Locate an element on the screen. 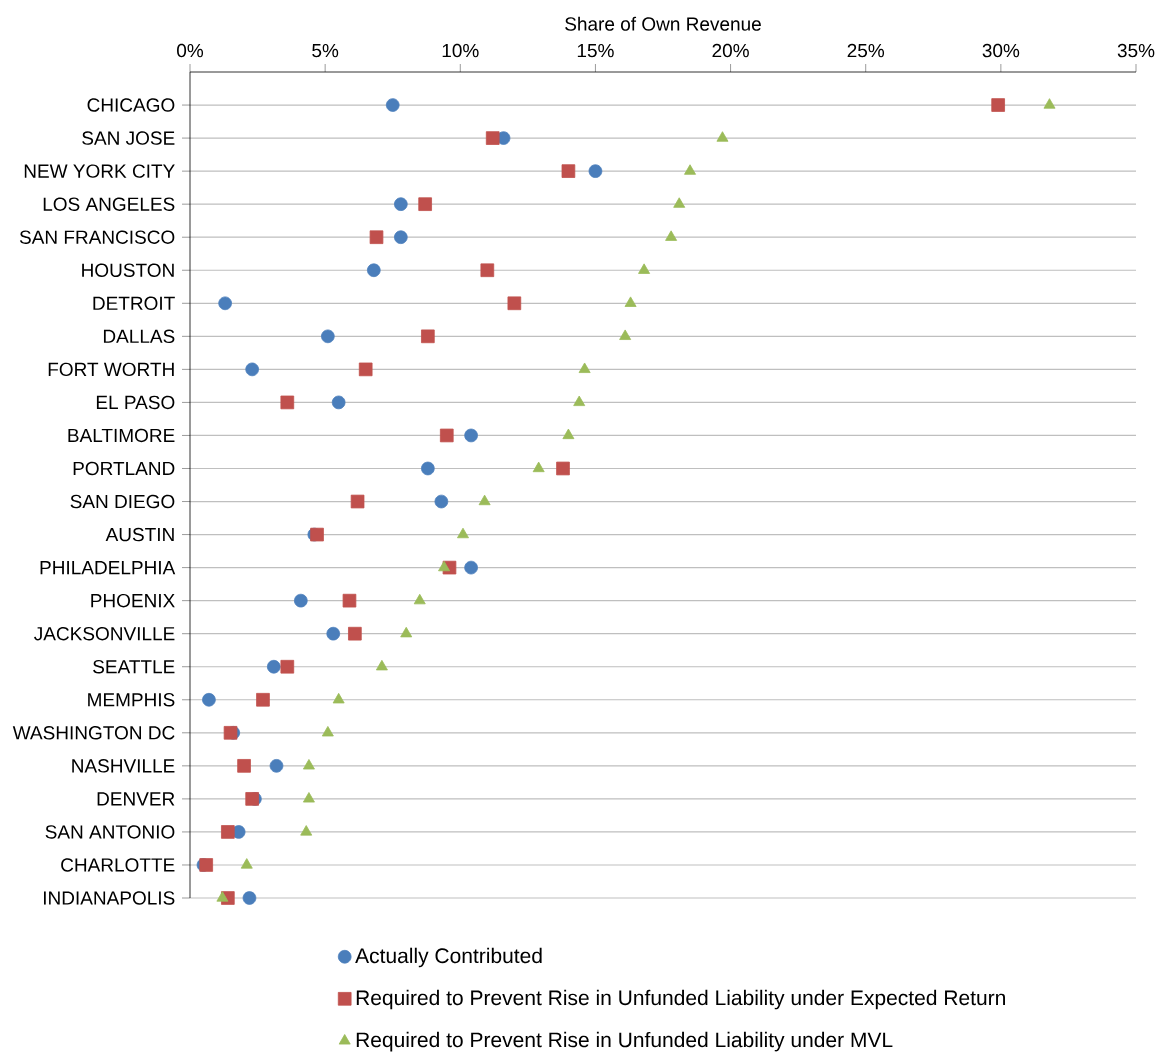 Image resolution: width=1162 pixels, height=1062 pixels. y-tick-label: SEATTLE is located at coordinates (134, 667).